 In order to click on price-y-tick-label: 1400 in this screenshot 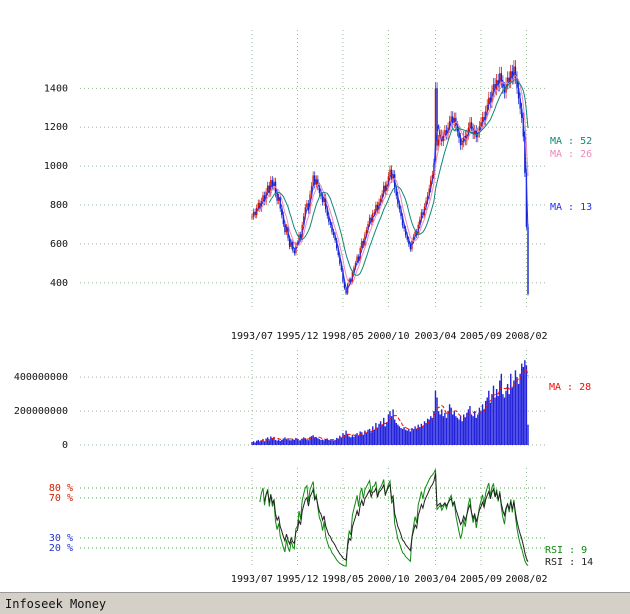, I will do `click(56, 88)`.